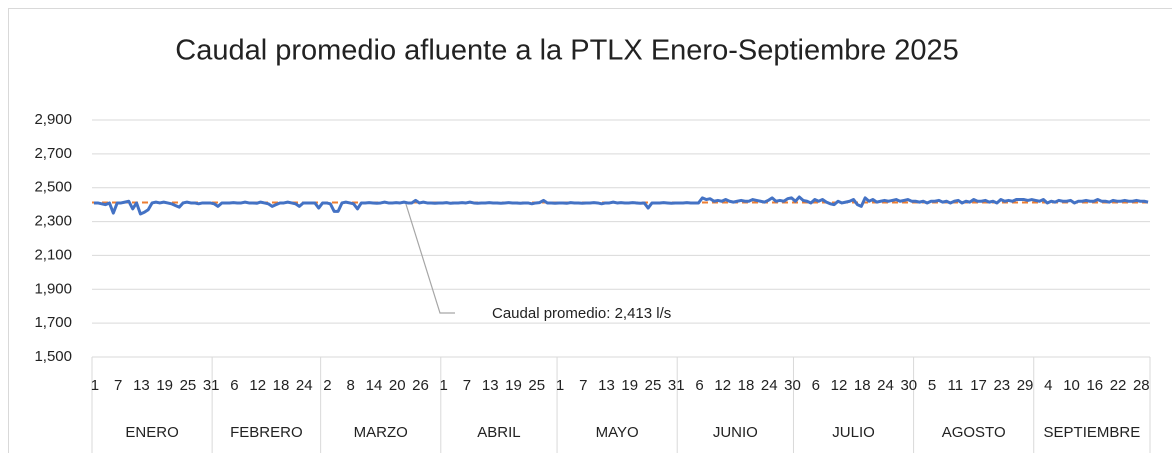 The image size is (1172, 453). What do you see at coordinates (429, 257) in the screenshot?
I see `annotation-leader` at bounding box center [429, 257].